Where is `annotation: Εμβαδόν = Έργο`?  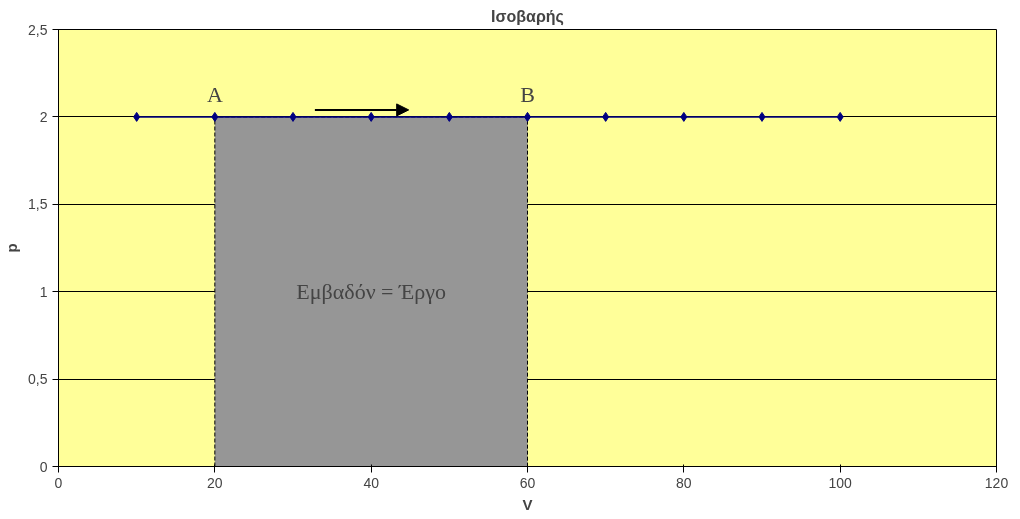
annotation: Εμβαδόν = Έργο is located at coordinates (371, 292).